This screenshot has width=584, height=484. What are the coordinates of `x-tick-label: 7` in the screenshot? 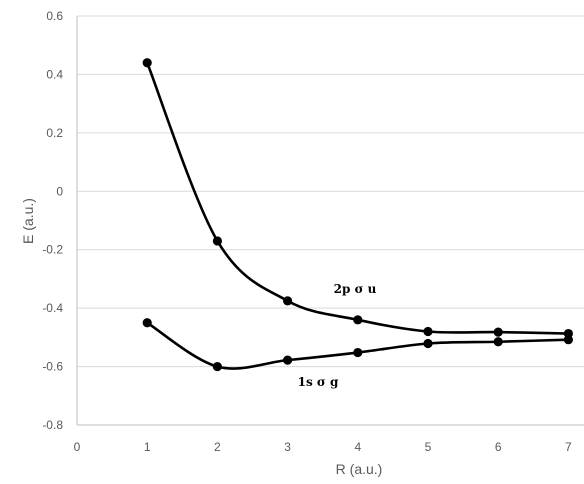 It's located at (568, 447).